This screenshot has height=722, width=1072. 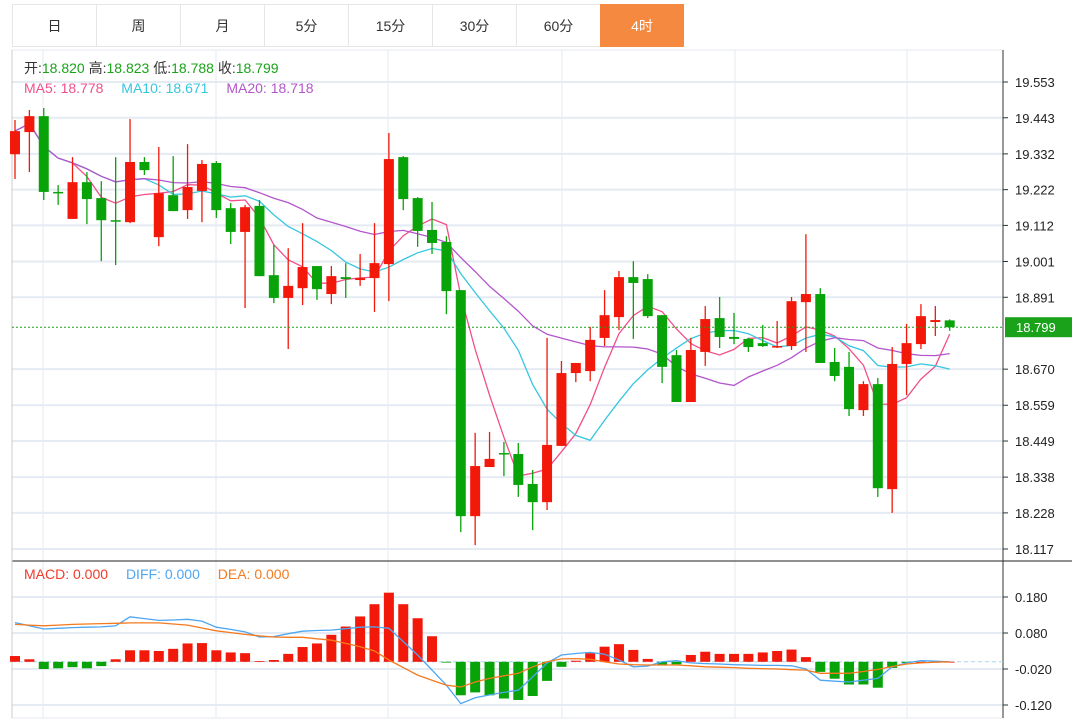 I want to click on ohlc-header: 开:18.820 高:18.823 低:18.788 收:18.799, so click(x=151, y=68).